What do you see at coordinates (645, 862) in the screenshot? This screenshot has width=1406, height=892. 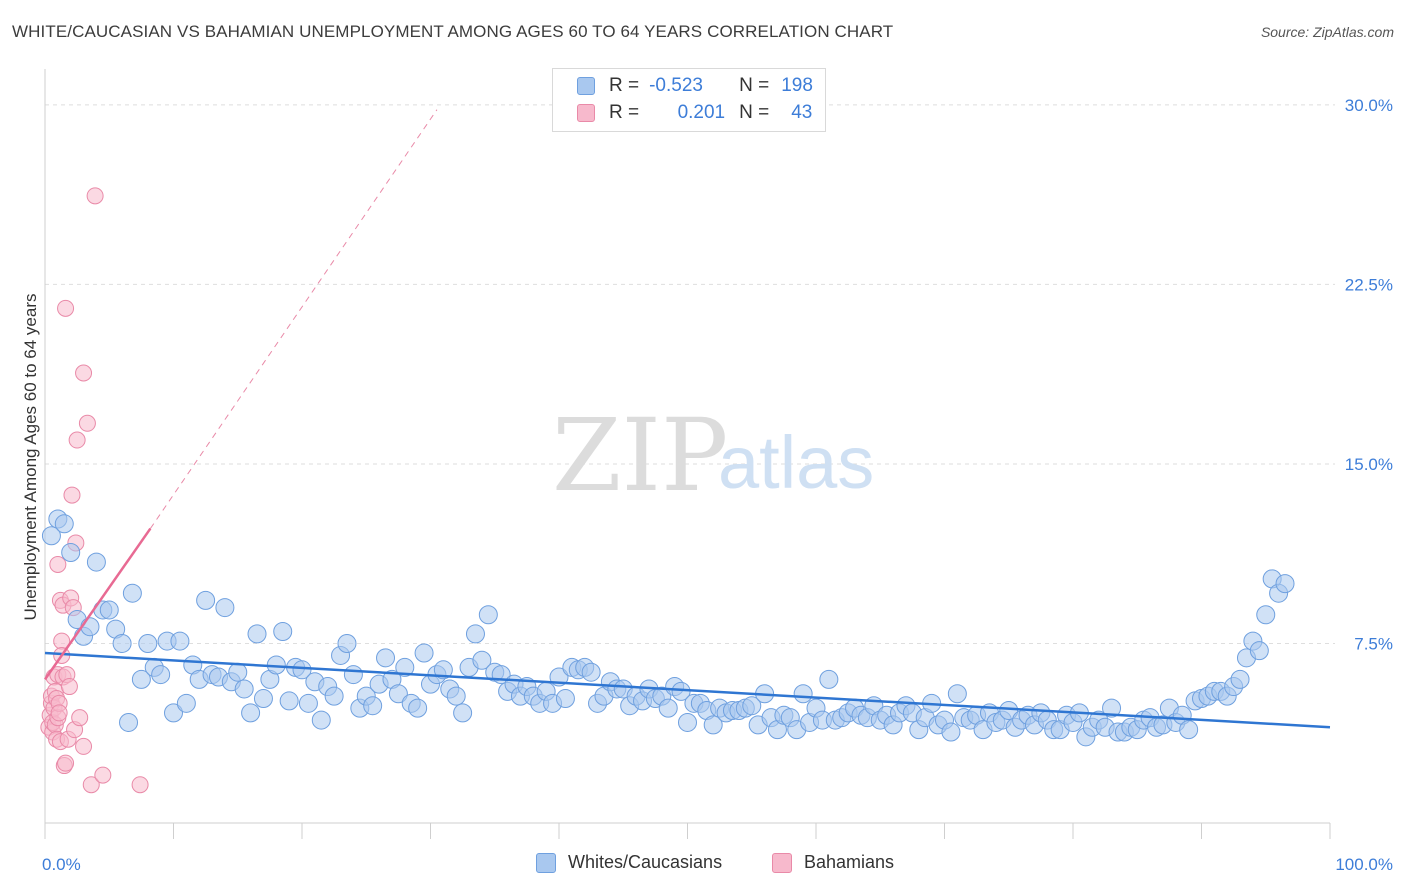 I see `legend-white-label: Whites/Caucasians` at bounding box center [645, 862].